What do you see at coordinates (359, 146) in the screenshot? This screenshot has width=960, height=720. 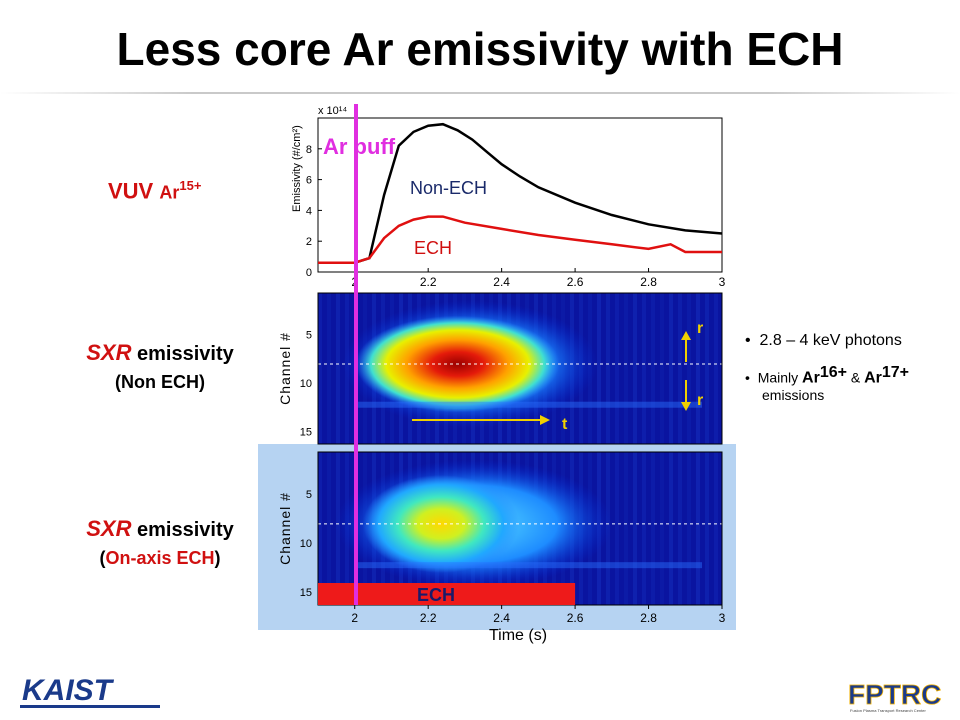 I see `ar-puff-label: Ar puff` at bounding box center [359, 146].